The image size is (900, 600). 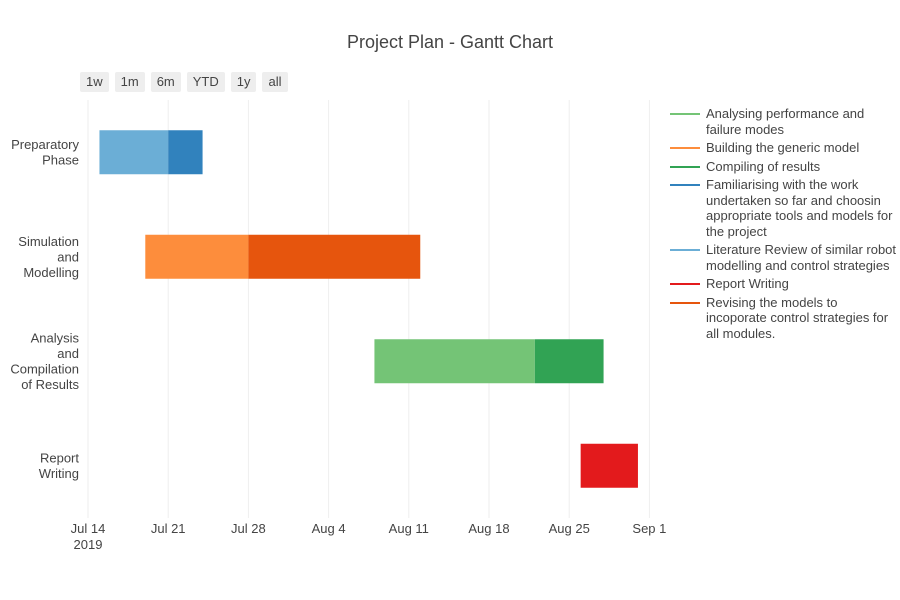 I want to click on y-tick-label: Analysis and Compilation of Results, so click(x=44, y=362).